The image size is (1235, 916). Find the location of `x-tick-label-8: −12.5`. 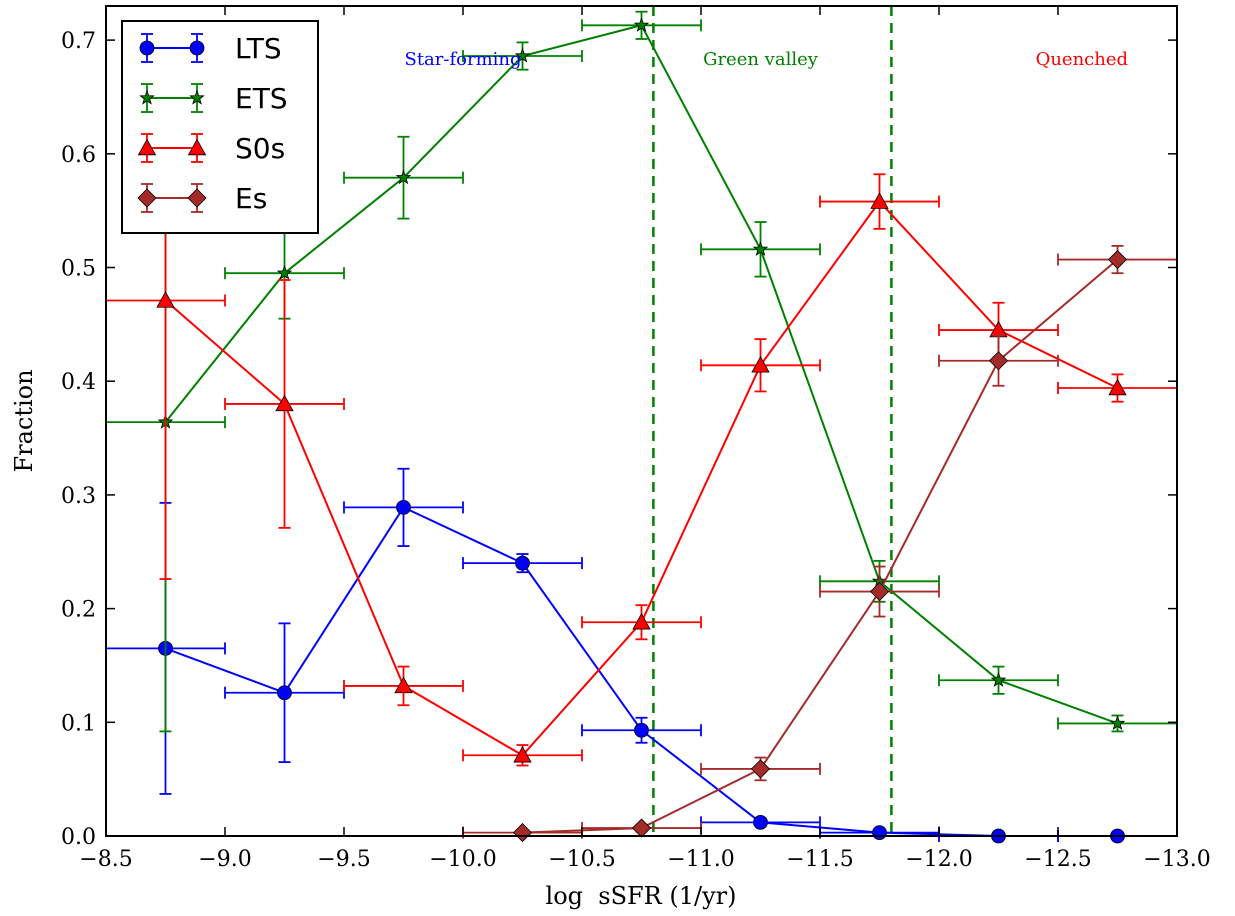

x-tick-label-8: −12.5 is located at coordinates (1057, 859).